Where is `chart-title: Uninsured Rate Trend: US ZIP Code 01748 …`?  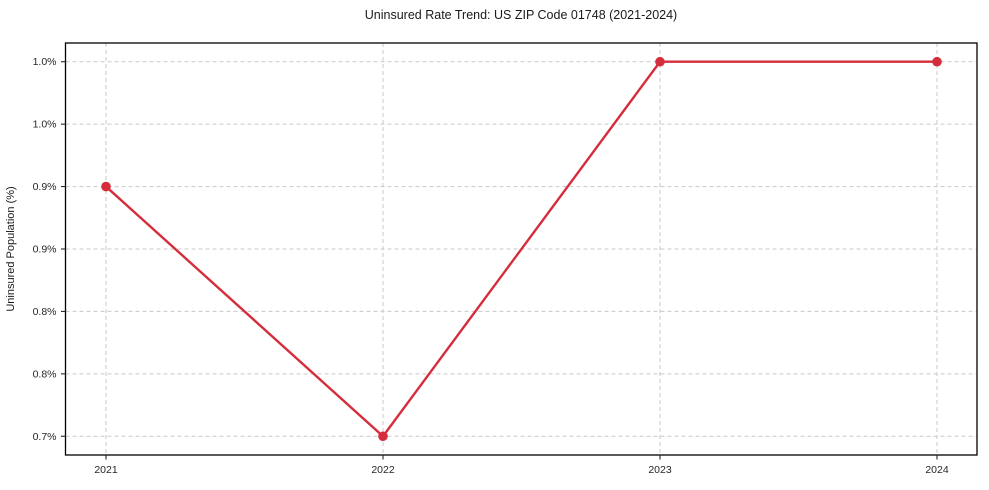
chart-title: Uninsured Rate Trend: US ZIP Code 01748 … is located at coordinates (521, 15).